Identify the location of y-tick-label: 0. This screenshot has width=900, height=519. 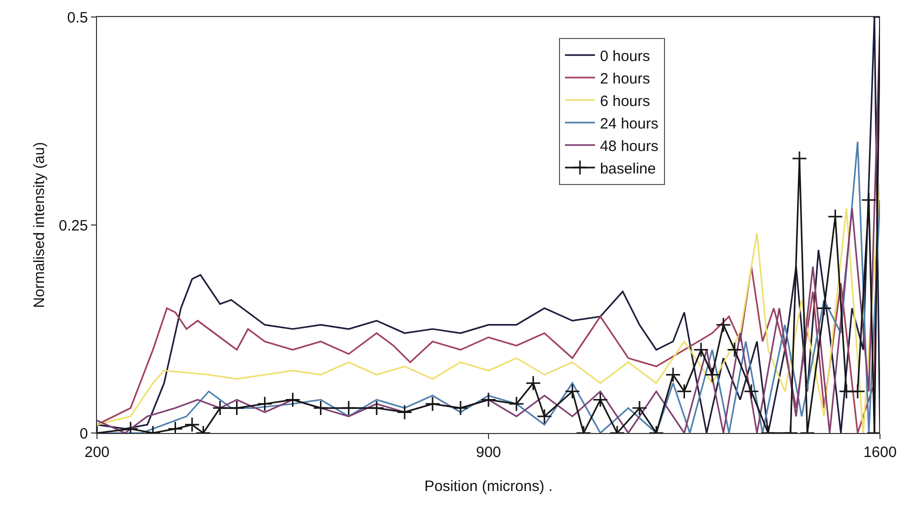
(84, 433).